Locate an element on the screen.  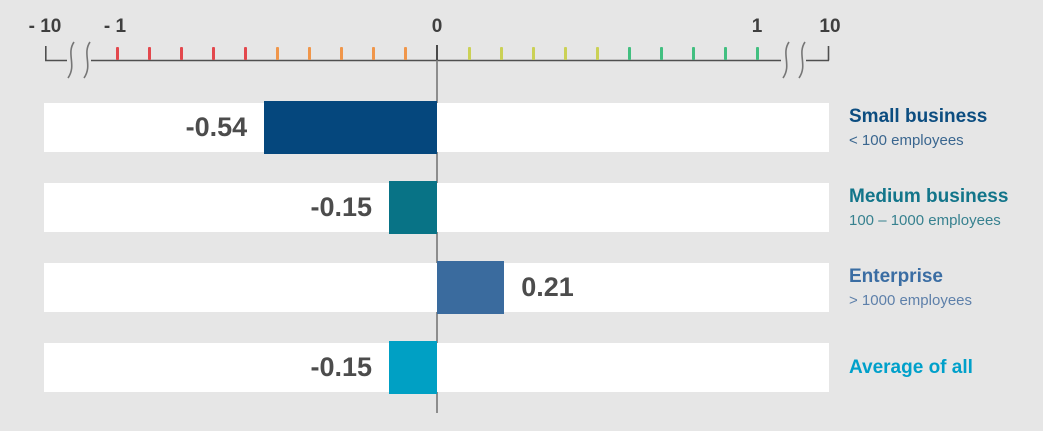
category-subtitle: 100 – 1000 employees is located at coordinates (925, 220).